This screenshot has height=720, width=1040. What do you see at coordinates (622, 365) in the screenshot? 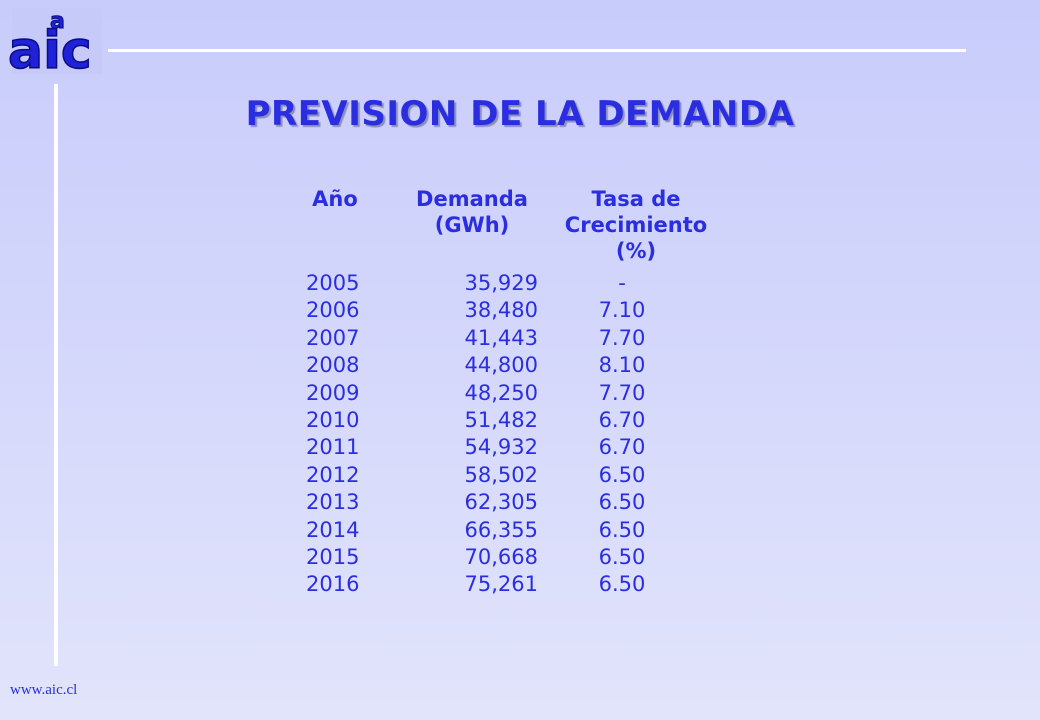
I see `cell-rate: 8.10` at bounding box center [622, 365].